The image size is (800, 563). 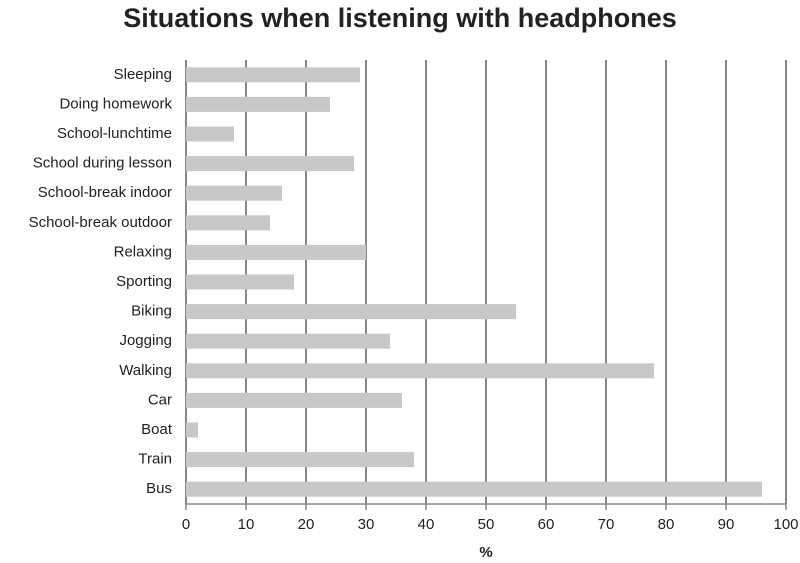 What do you see at coordinates (785, 524) in the screenshot?
I see `x-tick-label: 100` at bounding box center [785, 524].